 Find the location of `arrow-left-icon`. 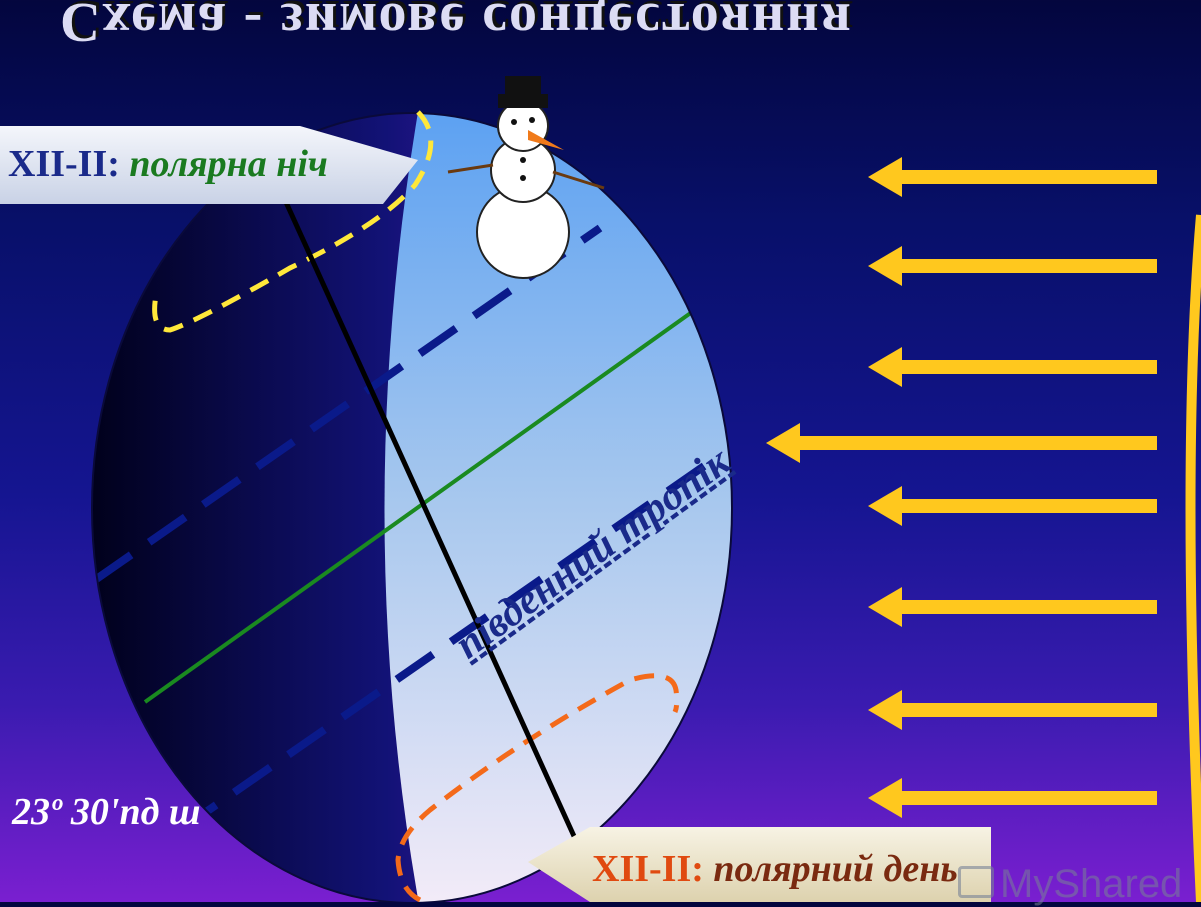

arrow-left-icon is located at coordinates (834, 487).